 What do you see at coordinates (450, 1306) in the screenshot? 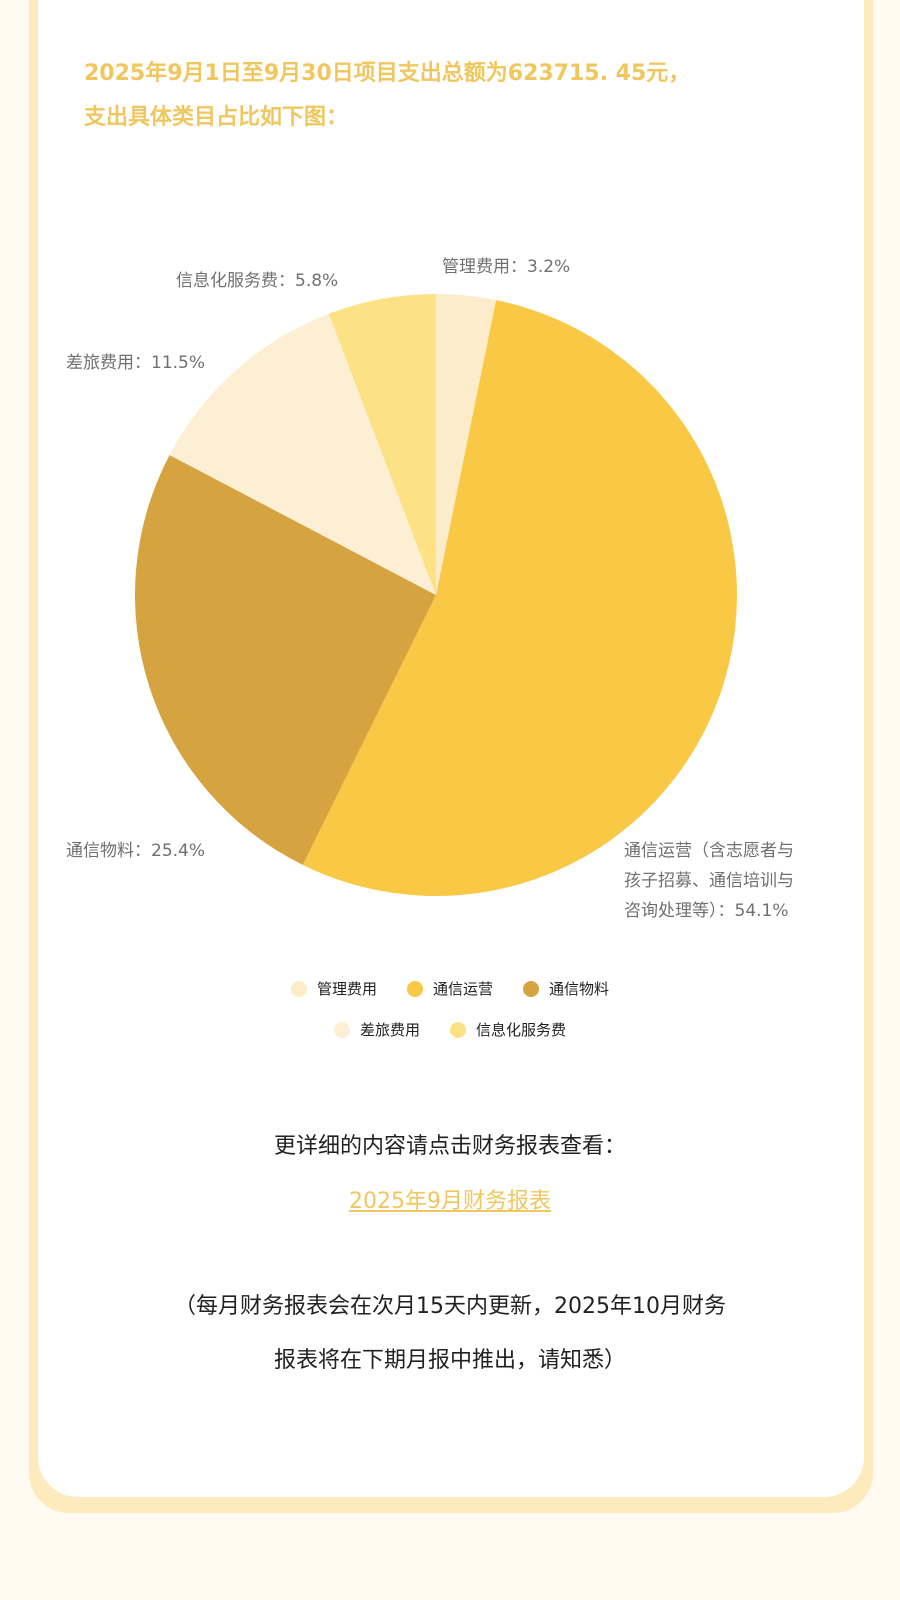
I see `note-line-1: （每月财务报表会在次月15天内更新，2025年10月财务` at bounding box center [450, 1306].